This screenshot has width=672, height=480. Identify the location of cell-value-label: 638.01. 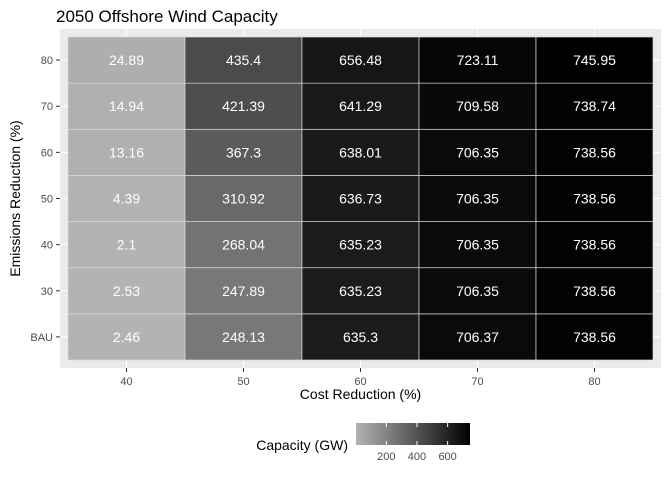
(360, 152).